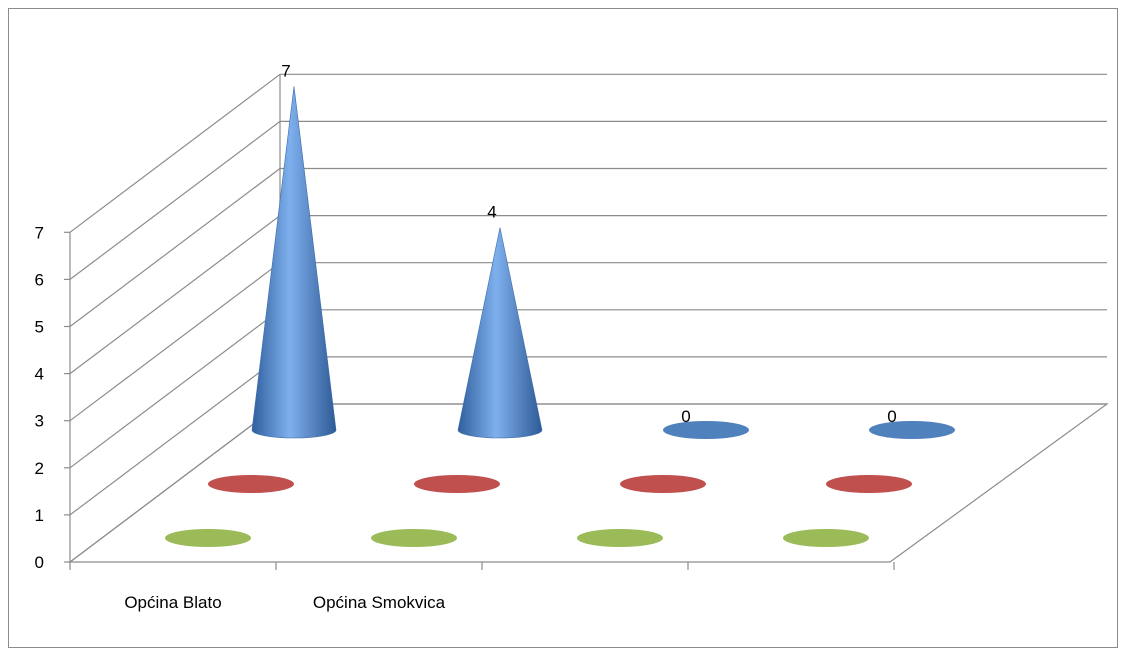 This screenshot has width=1127, height=654. Describe the element at coordinates (39, 374) in the screenshot. I see `y-tick-label: 4` at that location.